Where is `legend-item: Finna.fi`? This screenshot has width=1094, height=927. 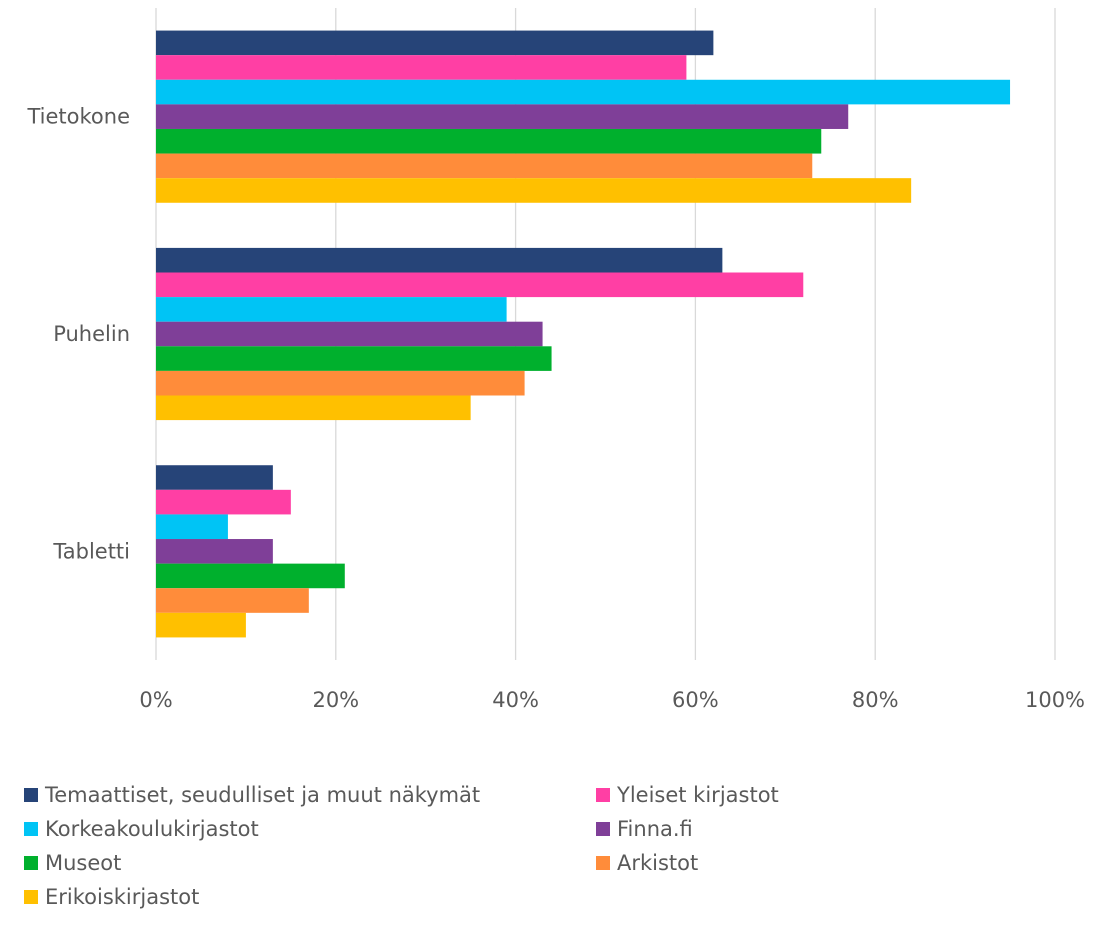 legend-item: Finna.fi is located at coordinates (644, 829).